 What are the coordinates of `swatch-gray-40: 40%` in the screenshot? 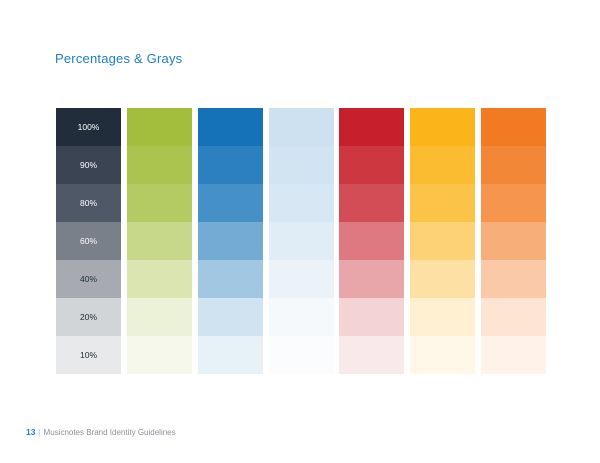 It's located at (88, 279).